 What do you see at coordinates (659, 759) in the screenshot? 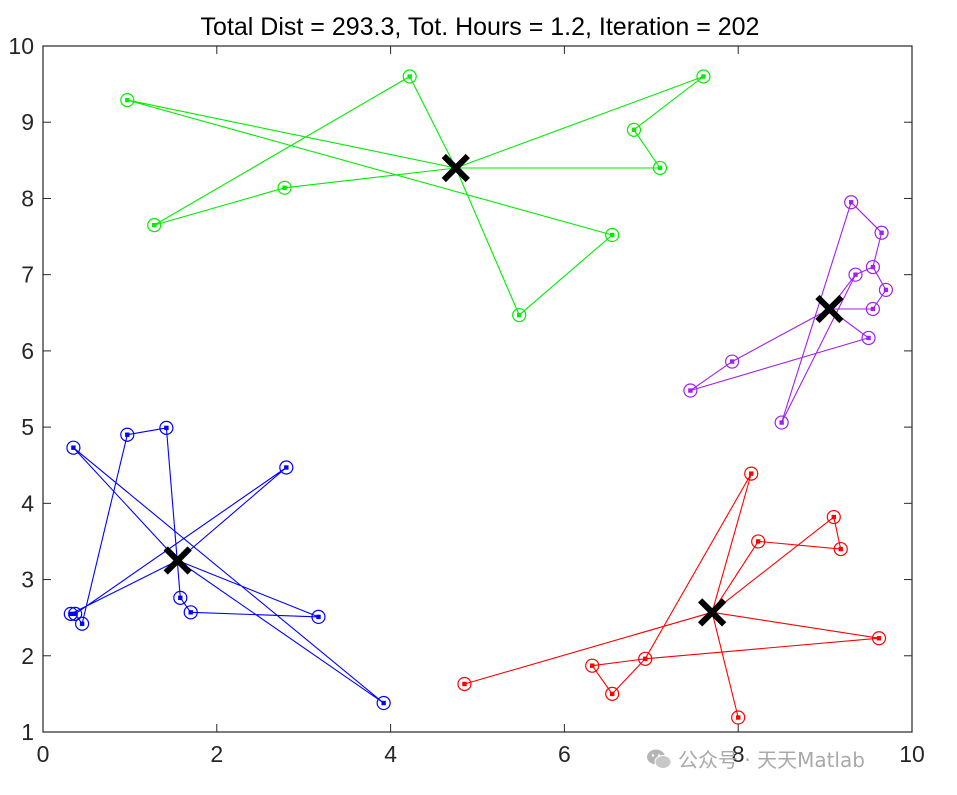
I see `wechat-icon` at bounding box center [659, 759].